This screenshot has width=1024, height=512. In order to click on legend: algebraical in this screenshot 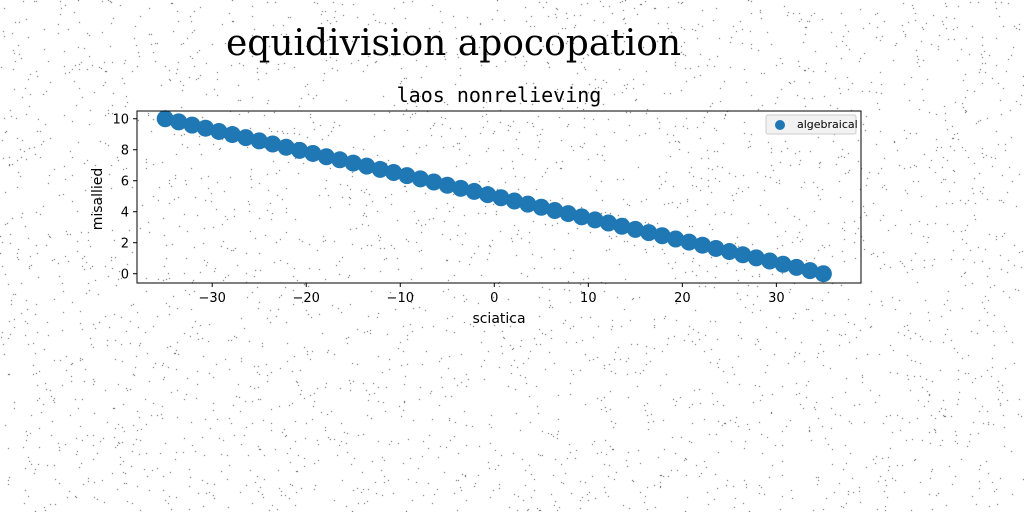, I will do `click(811, 124)`.